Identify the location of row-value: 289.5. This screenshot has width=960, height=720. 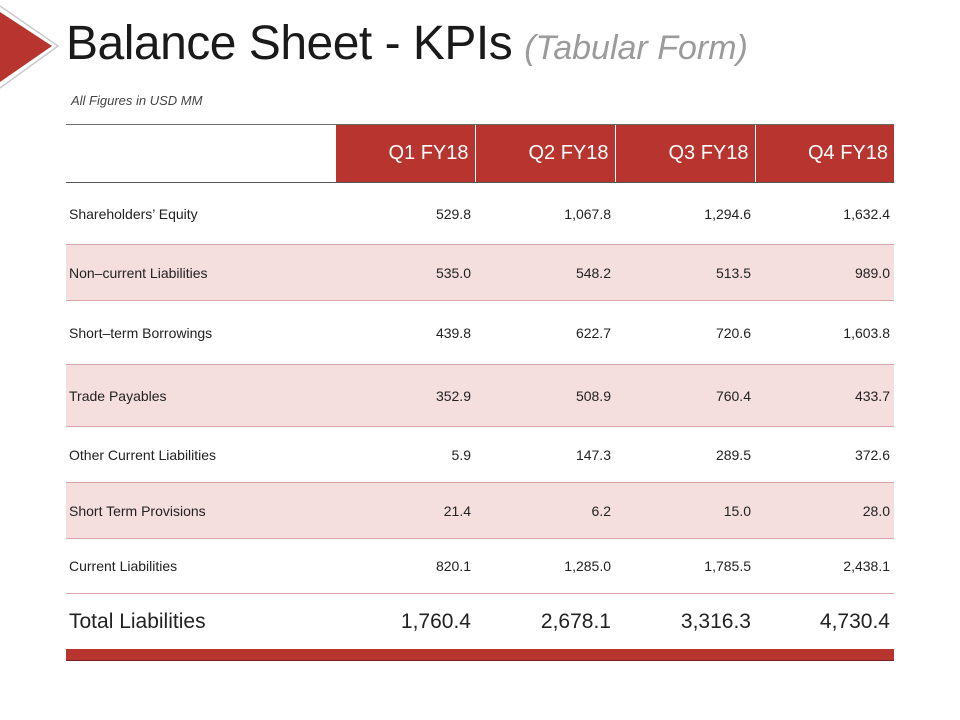
(685, 454).